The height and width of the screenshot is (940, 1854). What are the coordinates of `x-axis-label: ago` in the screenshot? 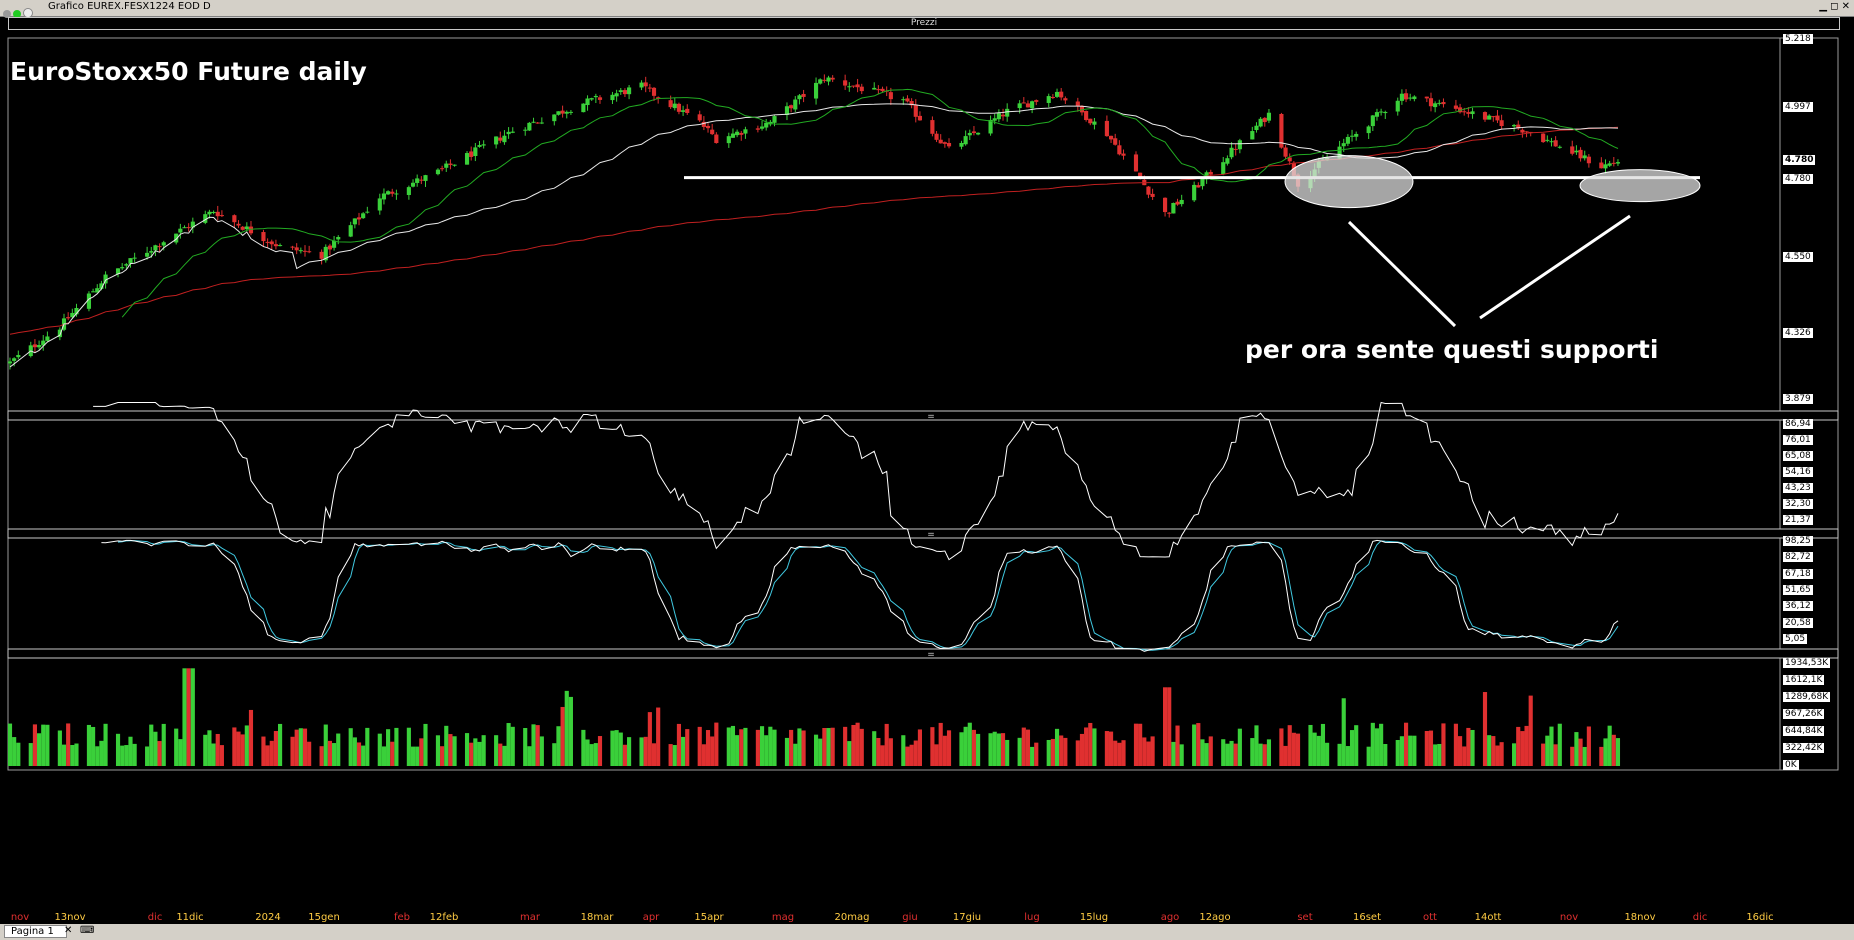 It's located at (1170, 917).